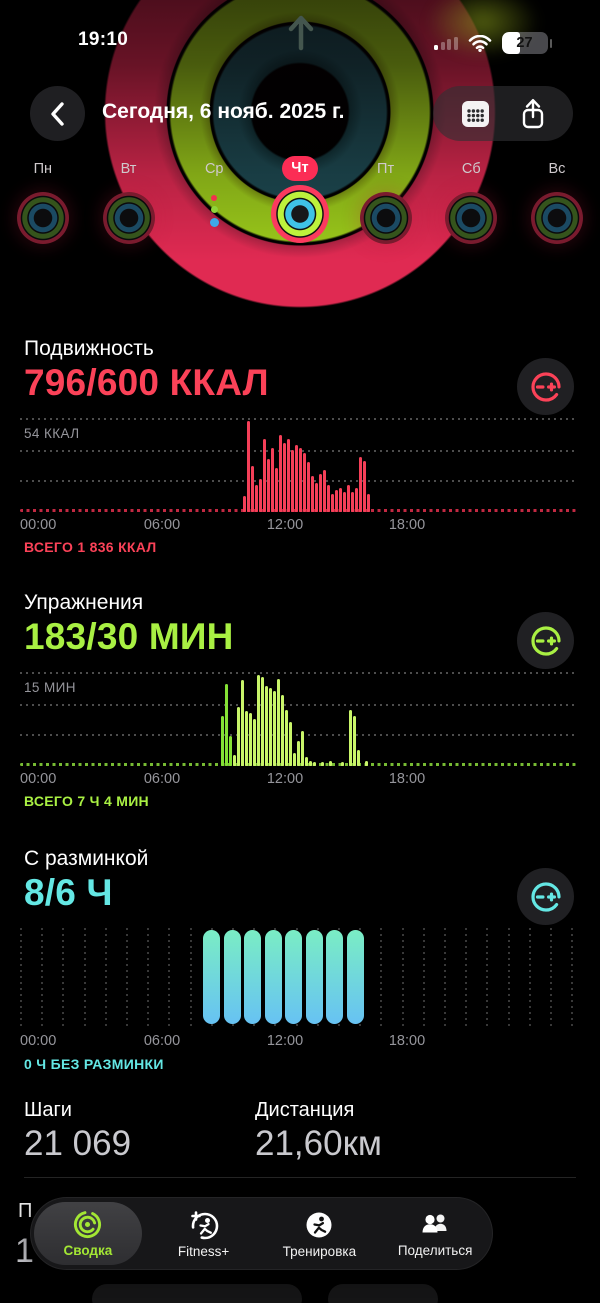 The width and height of the screenshot is (600, 1303). I want to click on week-day-Вс: Вс, so click(557, 206).